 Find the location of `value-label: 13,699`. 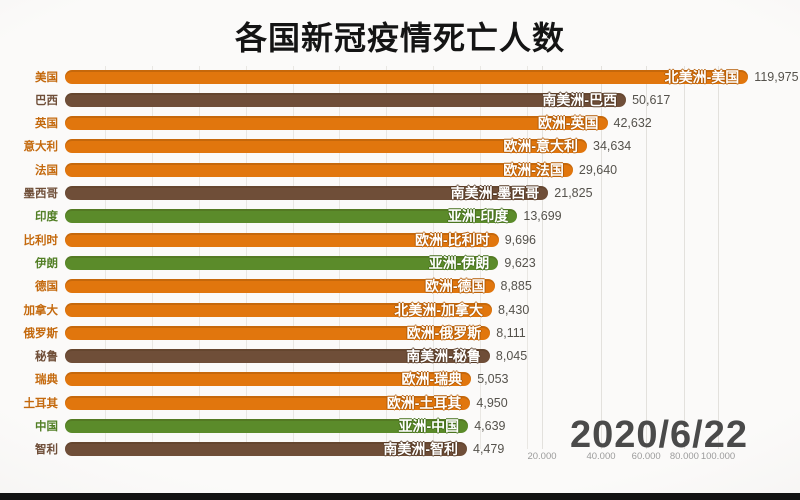

value-label: 13,699 is located at coordinates (542, 216).